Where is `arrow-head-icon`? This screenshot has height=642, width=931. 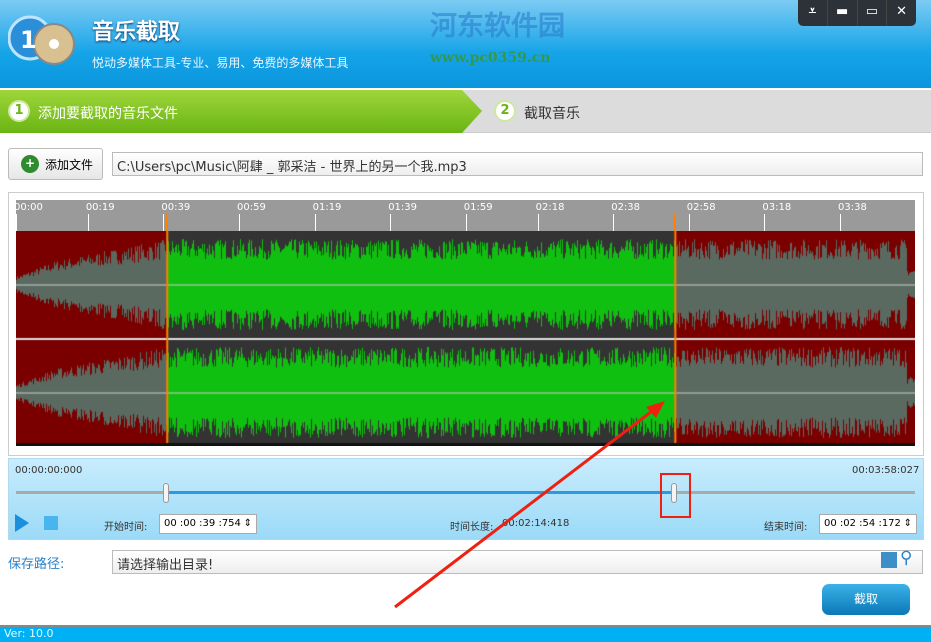
arrow-head-icon is located at coordinates (655, 409).